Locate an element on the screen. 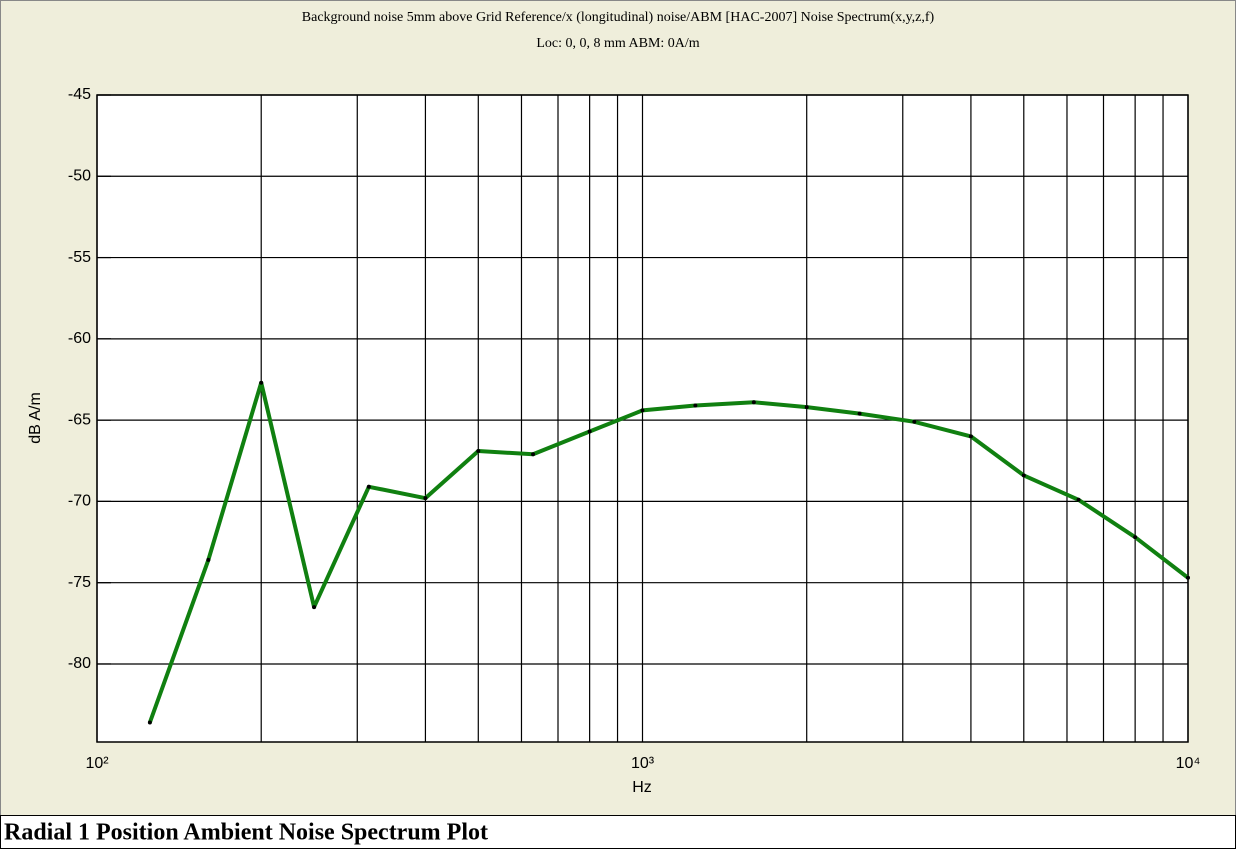  x-tick-label: 10⁴ is located at coordinates (1188, 763).